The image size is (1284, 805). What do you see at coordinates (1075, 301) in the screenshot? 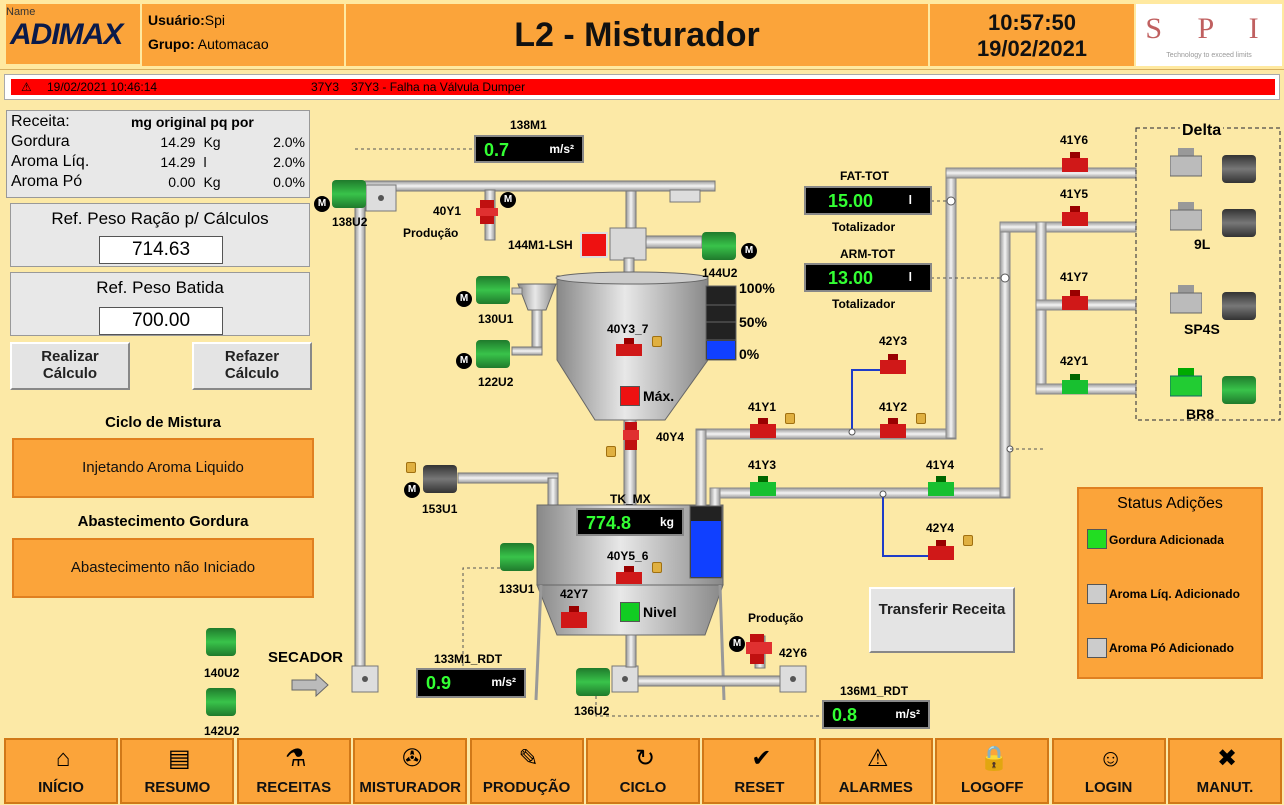
I see `valve-41y7` at bounding box center [1075, 301].